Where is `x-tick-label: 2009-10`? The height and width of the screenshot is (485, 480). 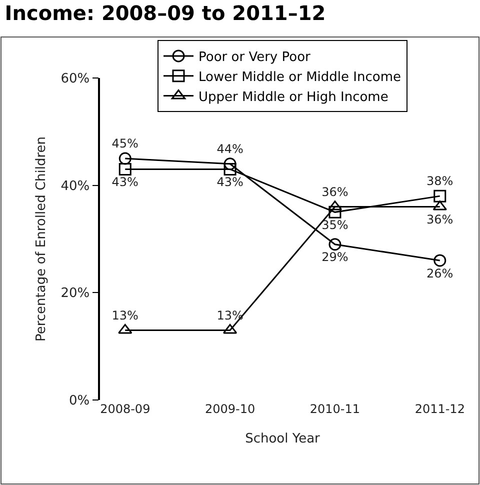
x-tick-label: 2009-10 is located at coordinates (230, 409).